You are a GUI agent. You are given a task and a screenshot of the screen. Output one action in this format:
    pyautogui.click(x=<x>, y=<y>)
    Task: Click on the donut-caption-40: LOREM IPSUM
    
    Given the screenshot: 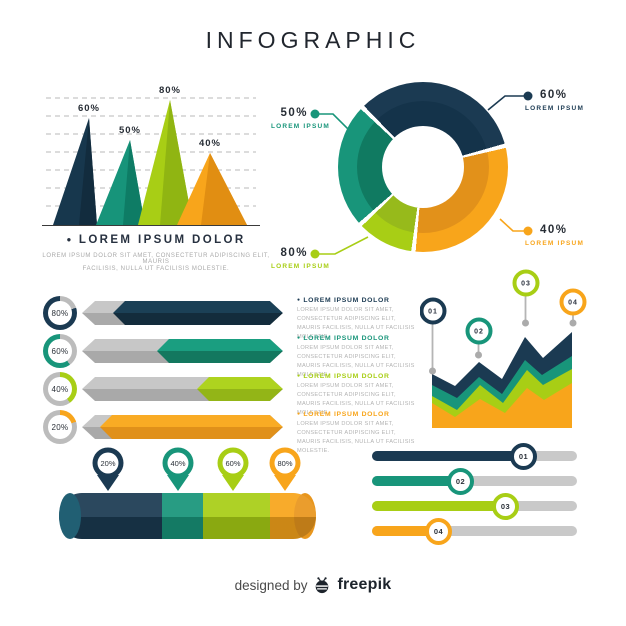 What is the action you would take?
    pyautogui.click(x=555, y=243)
    